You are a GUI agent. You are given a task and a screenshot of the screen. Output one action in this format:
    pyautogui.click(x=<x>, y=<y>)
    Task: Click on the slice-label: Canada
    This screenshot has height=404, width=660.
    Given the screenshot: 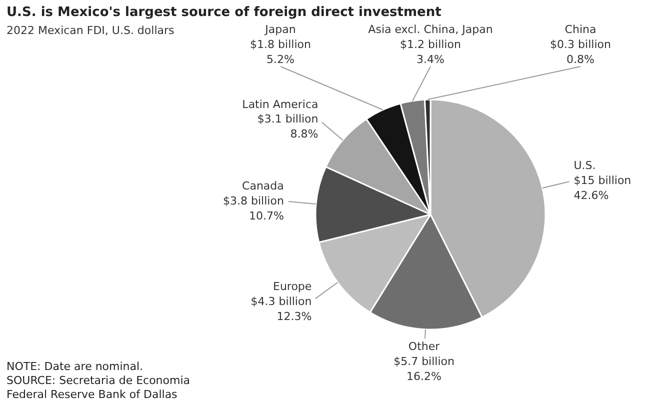 What is the action you would take?
    pyautogui.click(x=263, y=186)
    